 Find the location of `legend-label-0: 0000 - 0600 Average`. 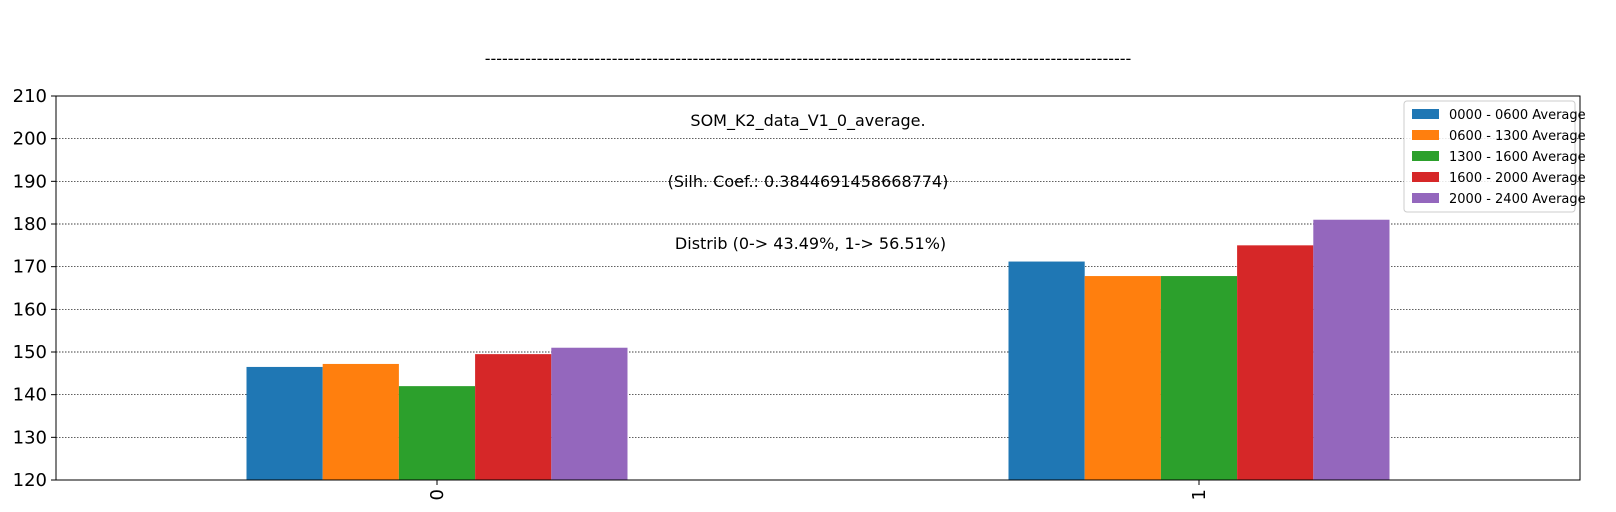

legend-label-0: 0000 - 0600 Average is located at coordinates (1517, 115).